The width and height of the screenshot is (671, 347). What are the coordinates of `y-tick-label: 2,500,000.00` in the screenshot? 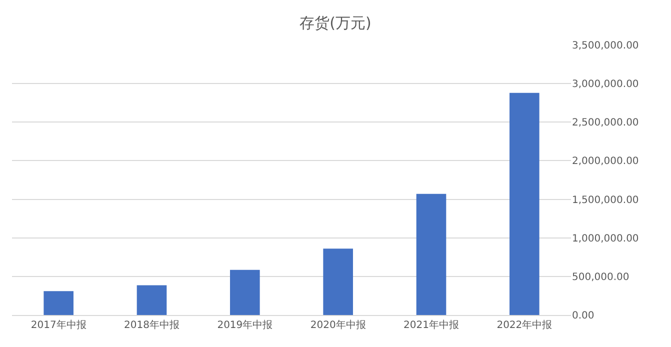 It's located at (605, 123).